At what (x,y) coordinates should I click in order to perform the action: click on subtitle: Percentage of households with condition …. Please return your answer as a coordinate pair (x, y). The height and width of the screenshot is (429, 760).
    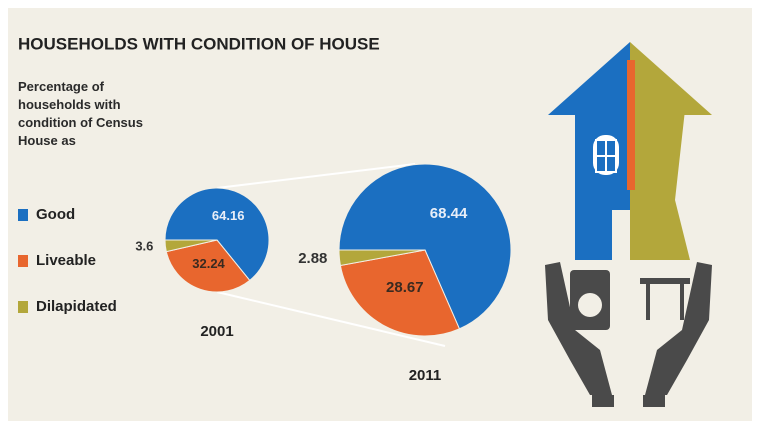
    Looking at the image, I should click on (80, 113).